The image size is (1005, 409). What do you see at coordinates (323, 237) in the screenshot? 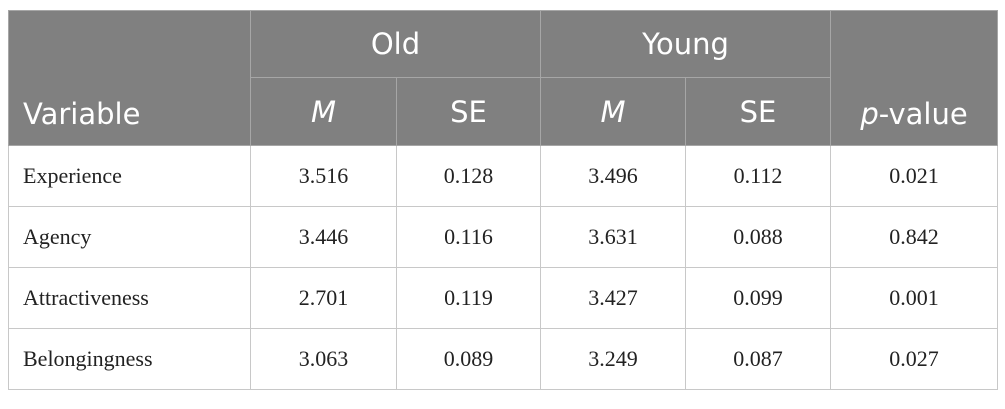
I see `cell-value: 3.446` at bounding box center [323, 237].